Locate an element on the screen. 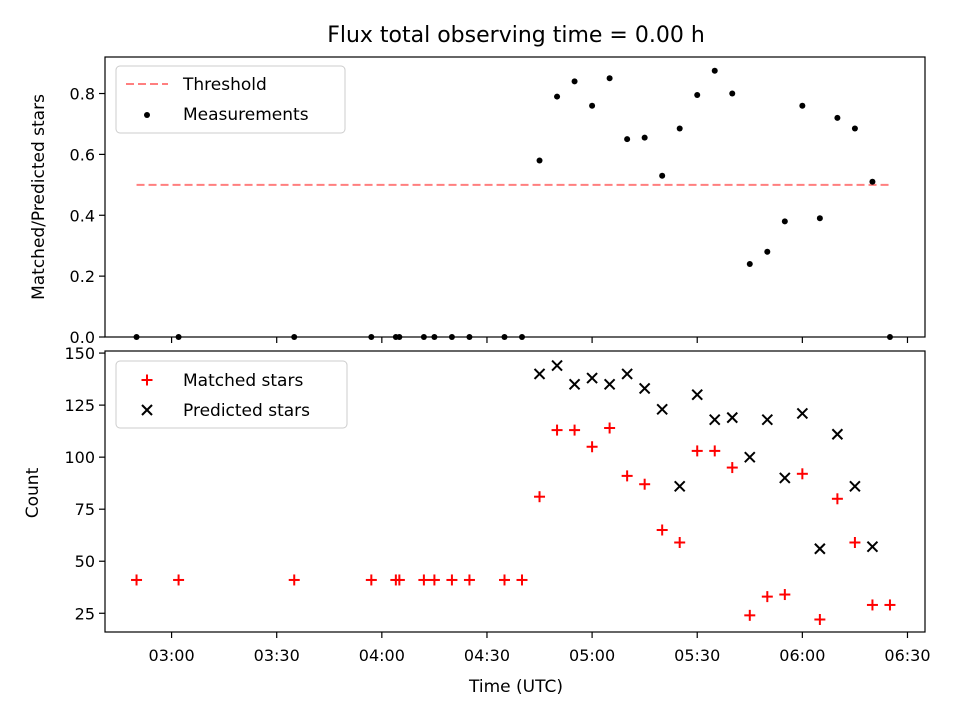 This screenshot has width=960, height=720. x-axis-label: Time (UTC) is located at coordinates (515, 687).